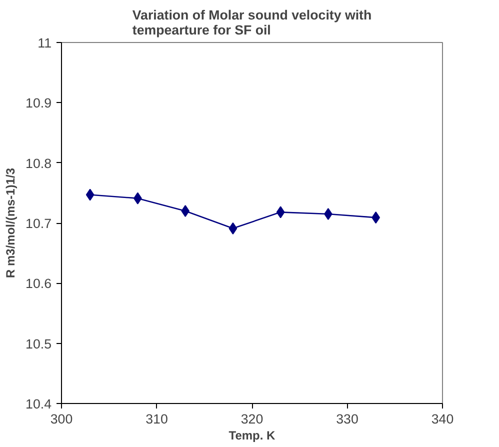 The width and height of the screenshot is (499, 447). What do you see at coordinates (252, 23) in the screenshot?
I see `chart-title: Variation of Molar sound velocity with tempearture for SF oil` at bounding box center [252, 23].